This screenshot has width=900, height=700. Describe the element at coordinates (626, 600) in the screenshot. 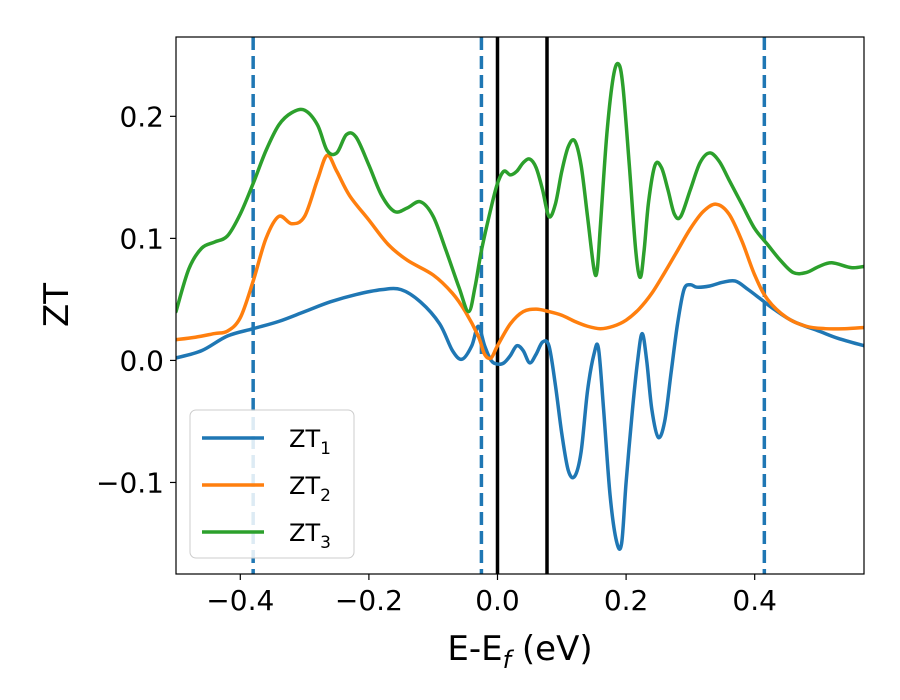

I see `x-tick-label: 0.2` at that location.